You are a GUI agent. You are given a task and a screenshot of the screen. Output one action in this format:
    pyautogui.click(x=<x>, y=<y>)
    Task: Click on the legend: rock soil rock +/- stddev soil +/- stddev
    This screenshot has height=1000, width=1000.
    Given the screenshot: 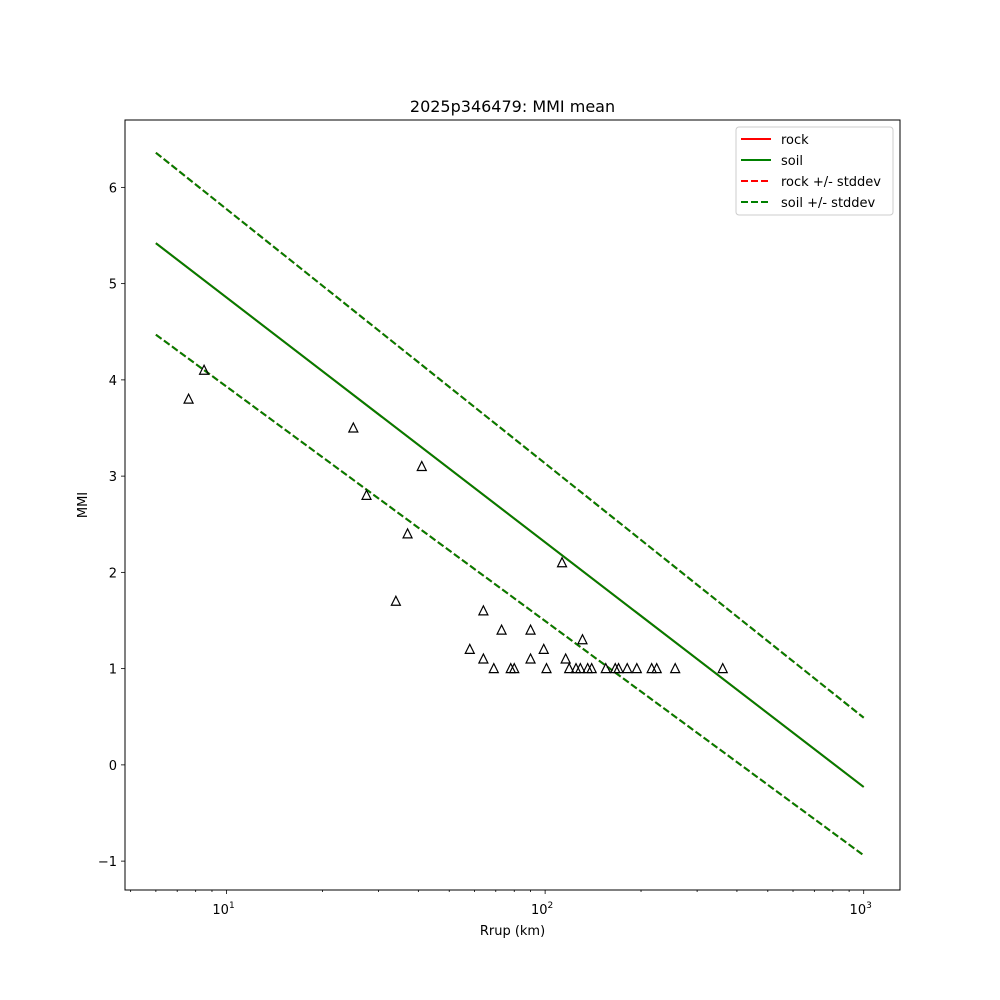 What is the action you would take?
    pyautogui.click(x=814, y=171)
    